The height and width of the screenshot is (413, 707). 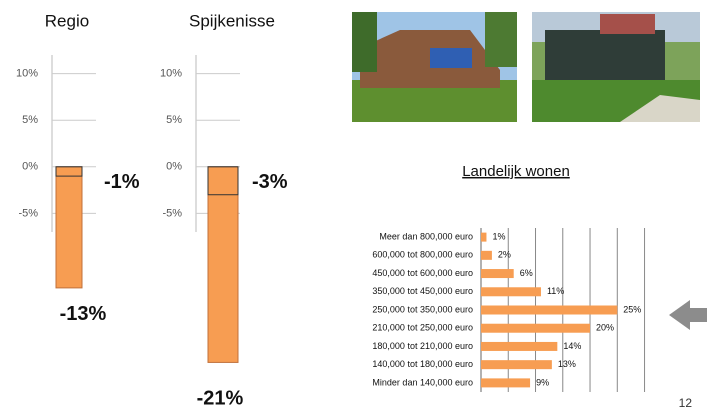 I want to click on chart-title: Landelijk wonen, so click(x=516, y=171).